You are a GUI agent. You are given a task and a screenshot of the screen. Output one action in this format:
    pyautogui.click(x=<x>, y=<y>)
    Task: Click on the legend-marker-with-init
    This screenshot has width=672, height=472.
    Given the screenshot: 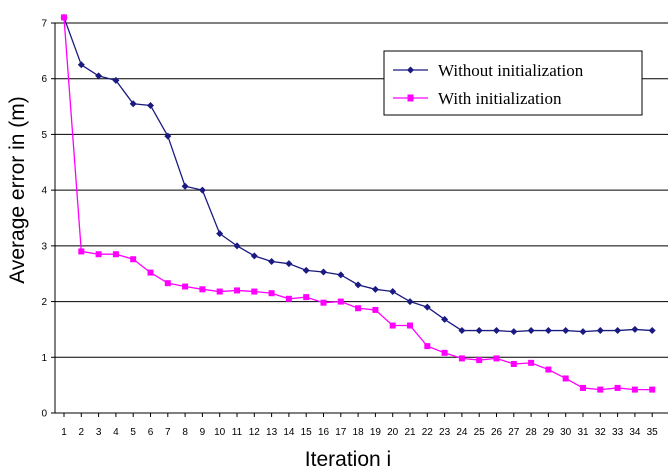 What is the action you would take?
    pyautogui.click(x=410, y=98)
    